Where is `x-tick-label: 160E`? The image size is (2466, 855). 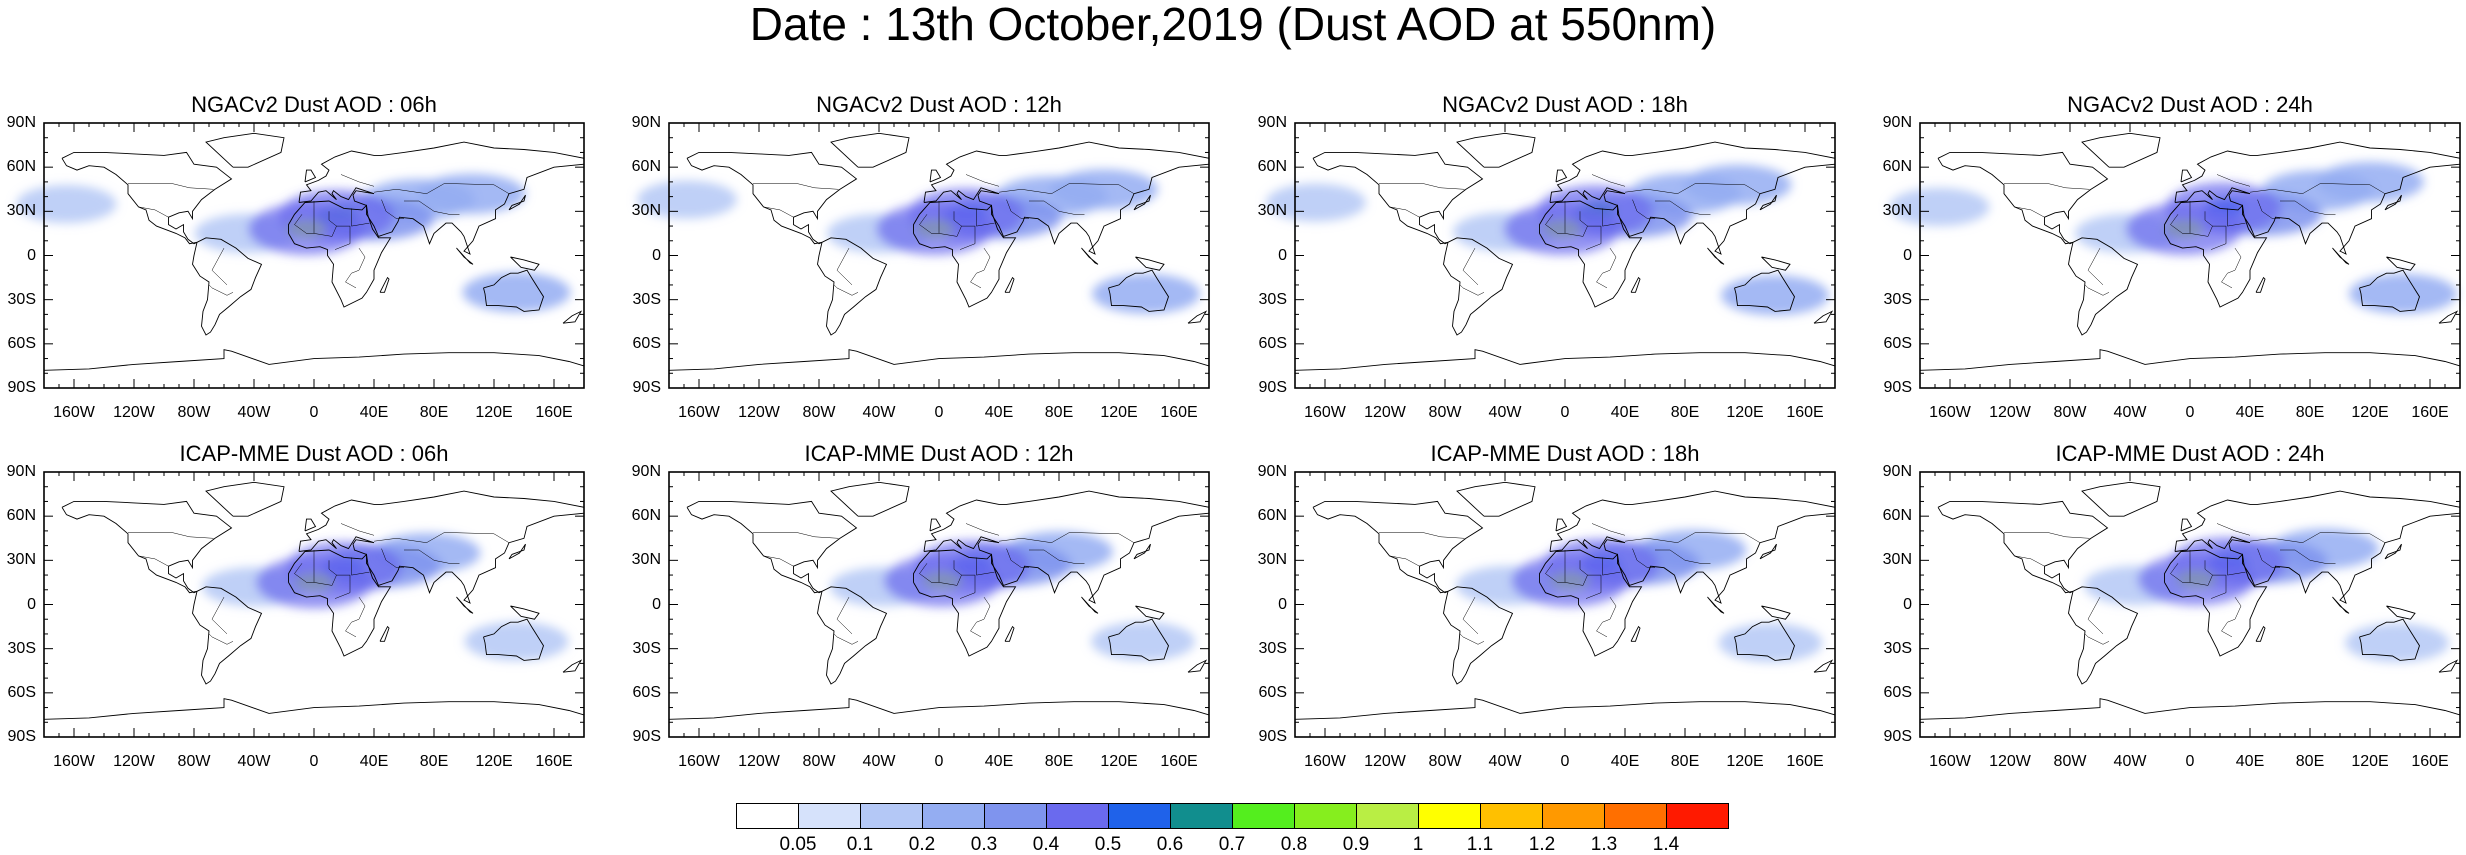
x-tick-label: 160E is located at coordinates (554, 761).